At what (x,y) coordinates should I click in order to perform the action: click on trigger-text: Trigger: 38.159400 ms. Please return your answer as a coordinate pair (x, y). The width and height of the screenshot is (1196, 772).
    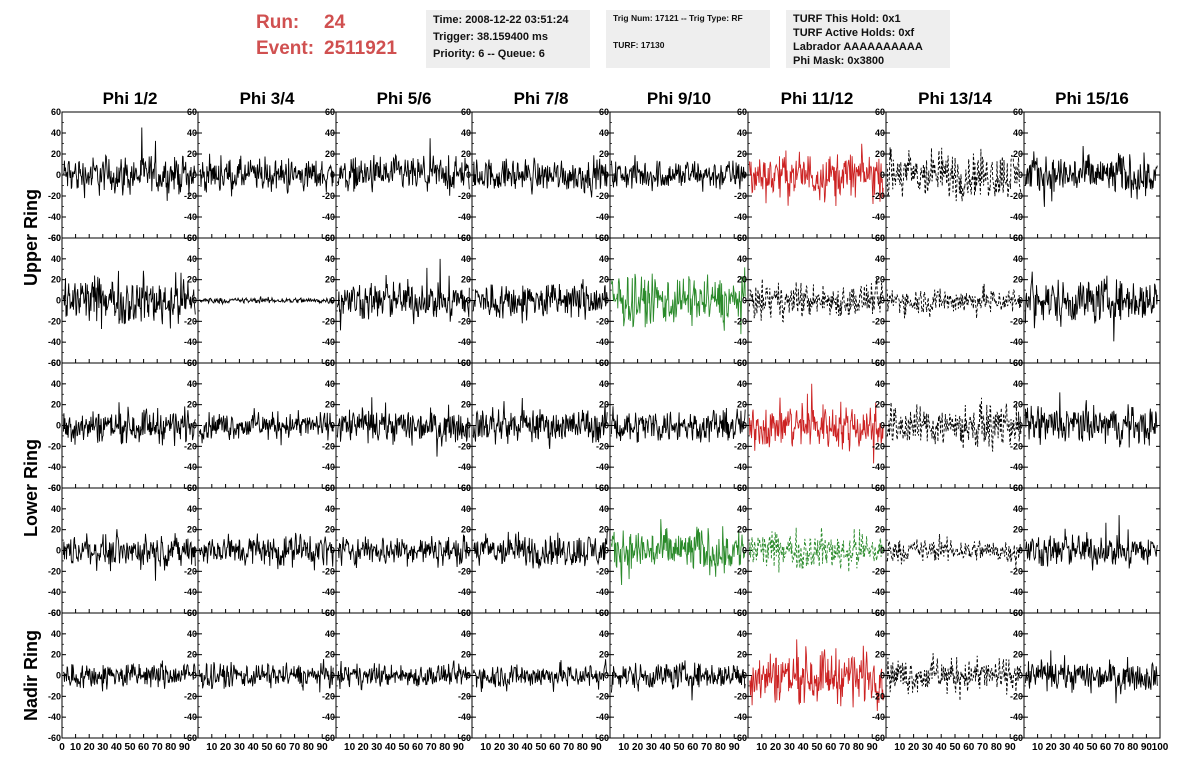
    Looking at the image, I should click on (490, 37).